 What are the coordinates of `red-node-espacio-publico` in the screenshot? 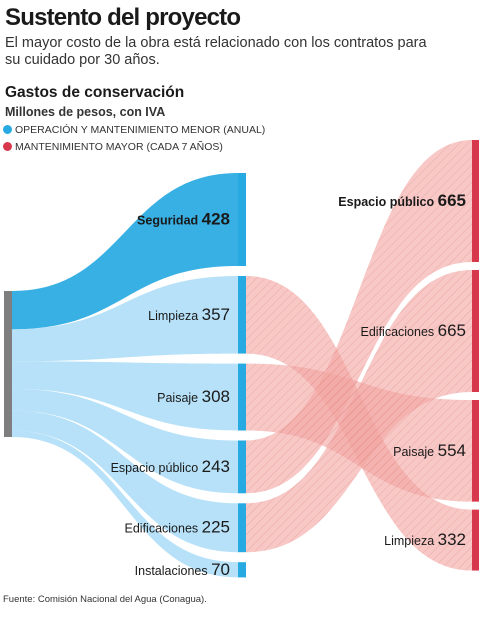 It's located at (475, 201).